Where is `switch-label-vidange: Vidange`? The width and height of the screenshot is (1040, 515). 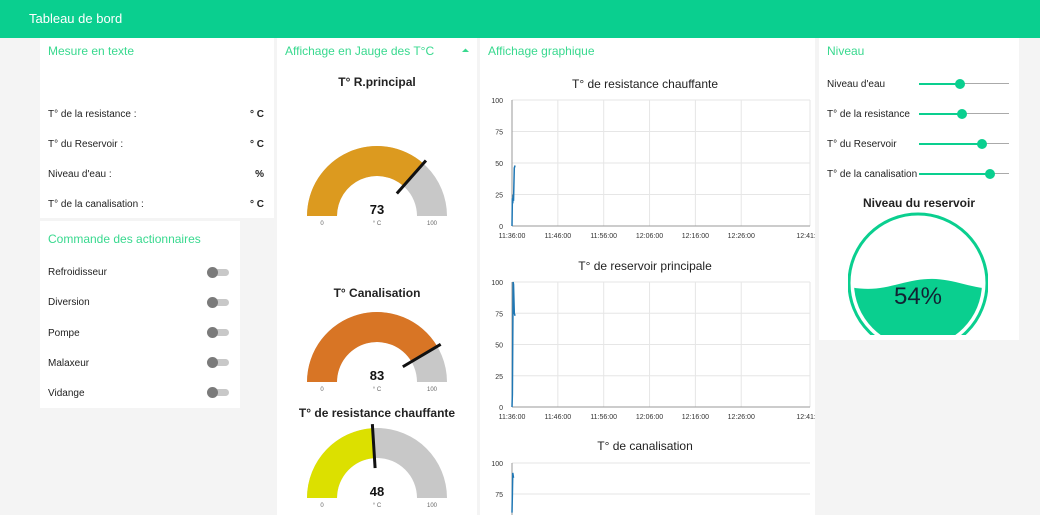 switch-label-vidange: Vidange is located at coordinates (66, 393).